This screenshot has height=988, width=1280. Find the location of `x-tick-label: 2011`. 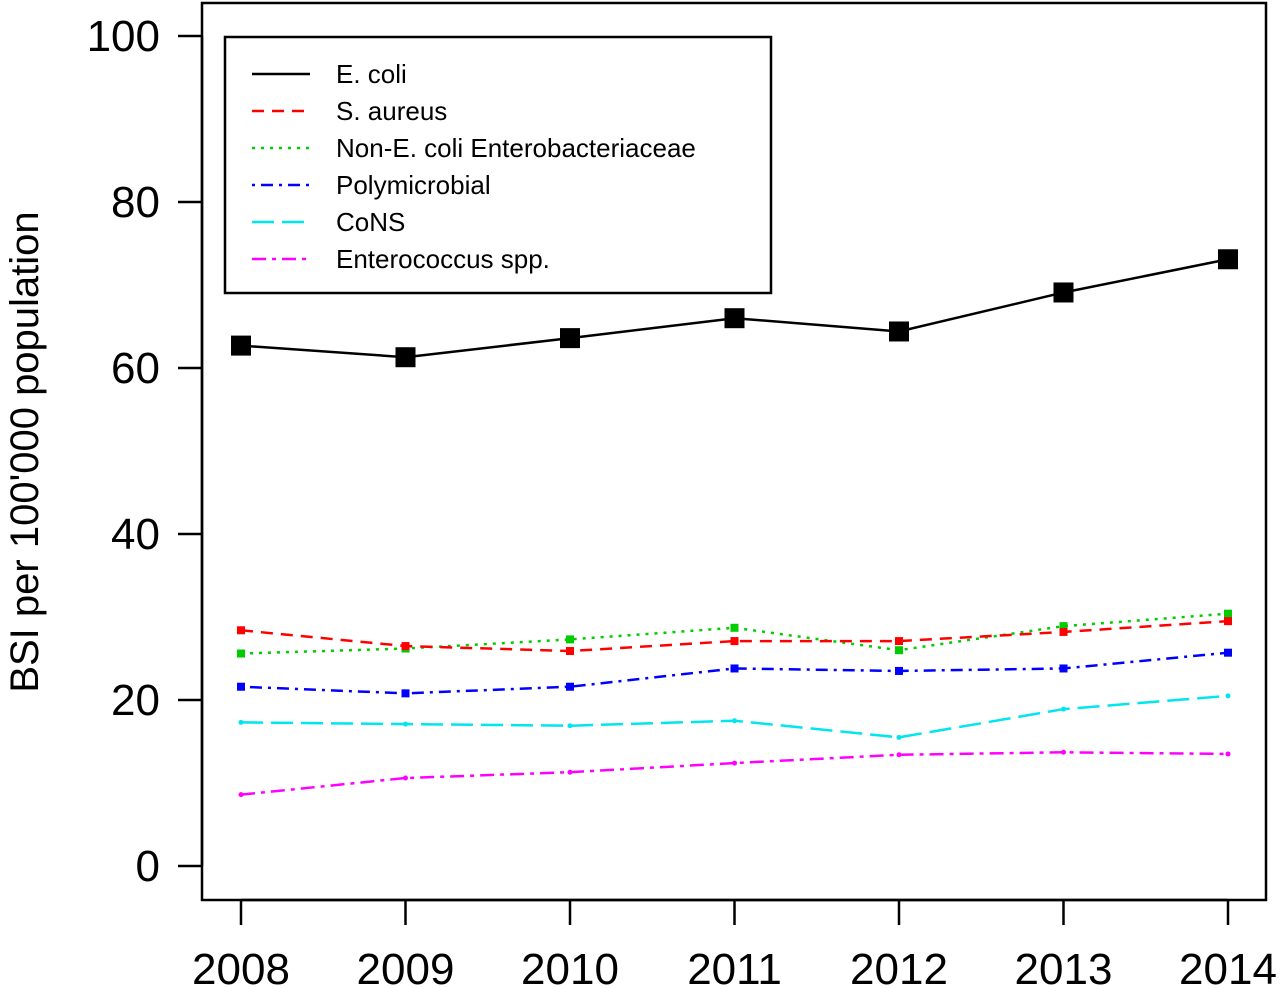

x-tick-label: 2011 is located at coordinates (734, 966).